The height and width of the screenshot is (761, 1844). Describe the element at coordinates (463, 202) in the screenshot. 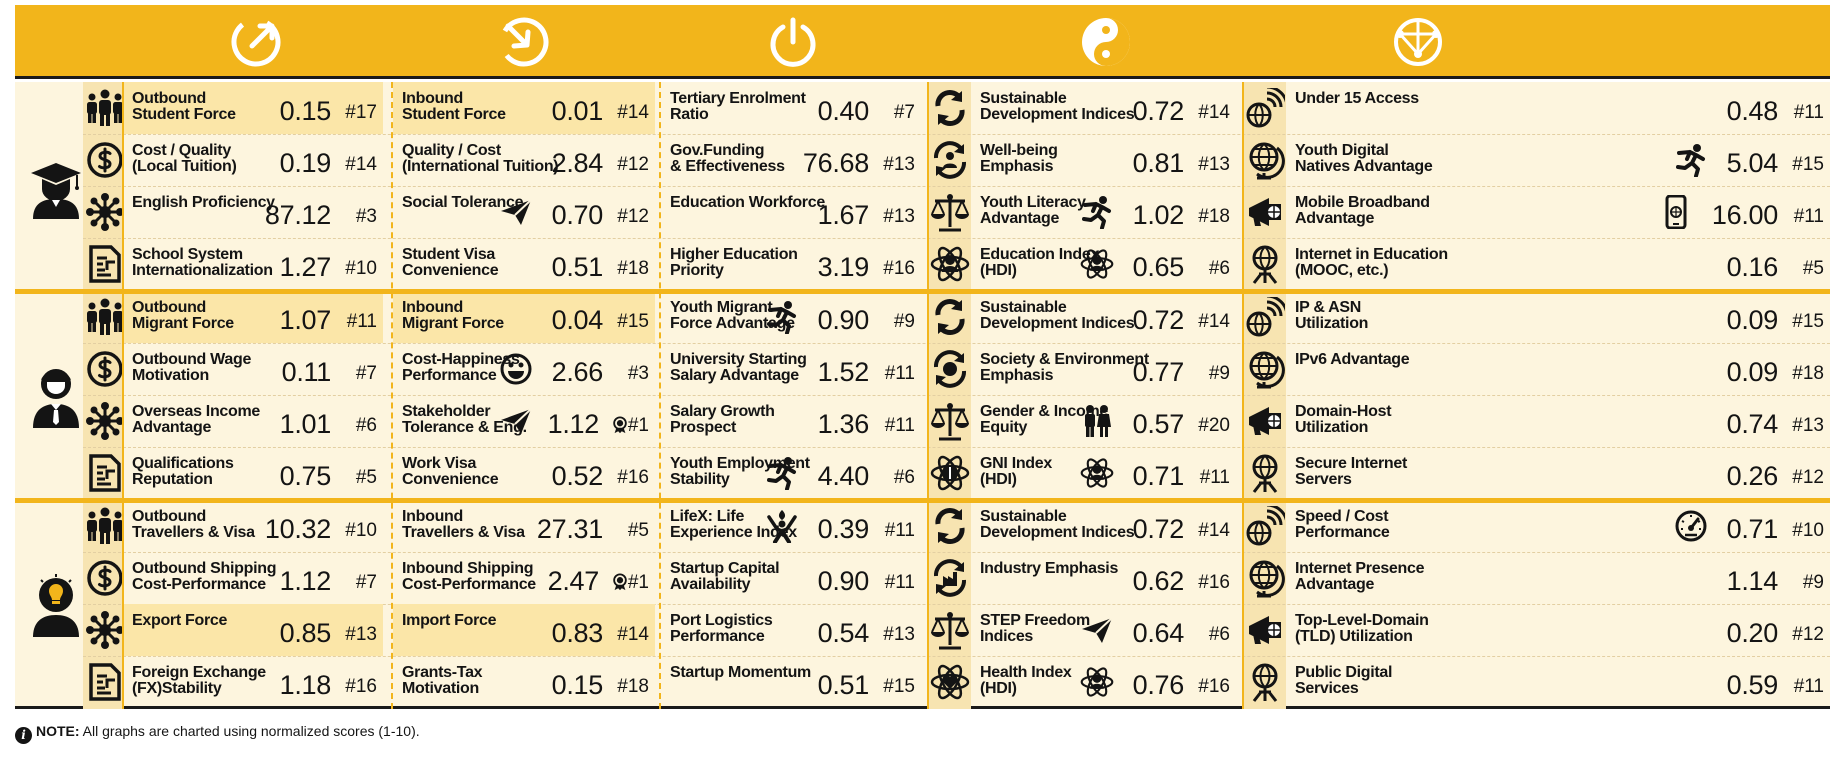

I see `metric-label: Social Tolerance` at that location.